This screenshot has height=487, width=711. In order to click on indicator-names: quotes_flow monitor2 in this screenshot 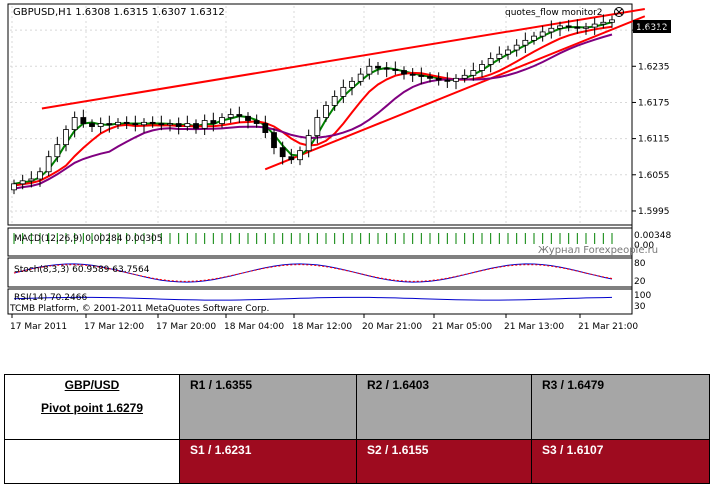, I will do `click(554, 13)`.